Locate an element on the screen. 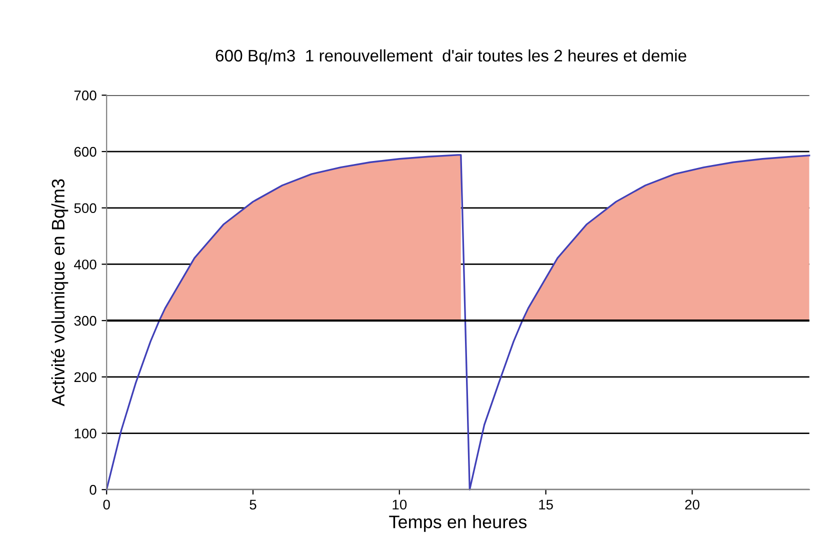  y-tick-label: 700 is located at coordinates (85, 95).